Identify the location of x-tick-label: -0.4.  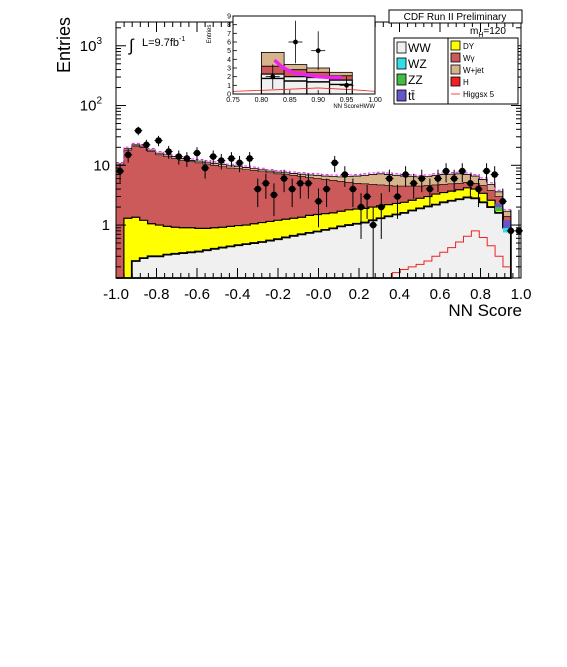
(238, 294).